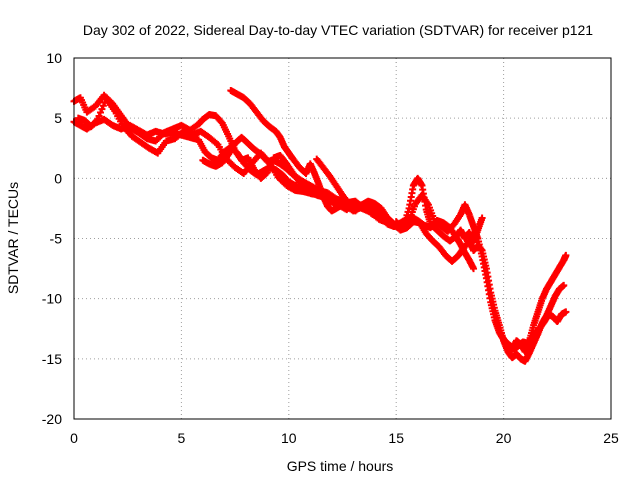 The height and width of the screenshot is (480, 640). What do you see at coordinates (52, 419) in the screenshot?
I see `y-tick-label: -20` at bounding box center [52, 419].